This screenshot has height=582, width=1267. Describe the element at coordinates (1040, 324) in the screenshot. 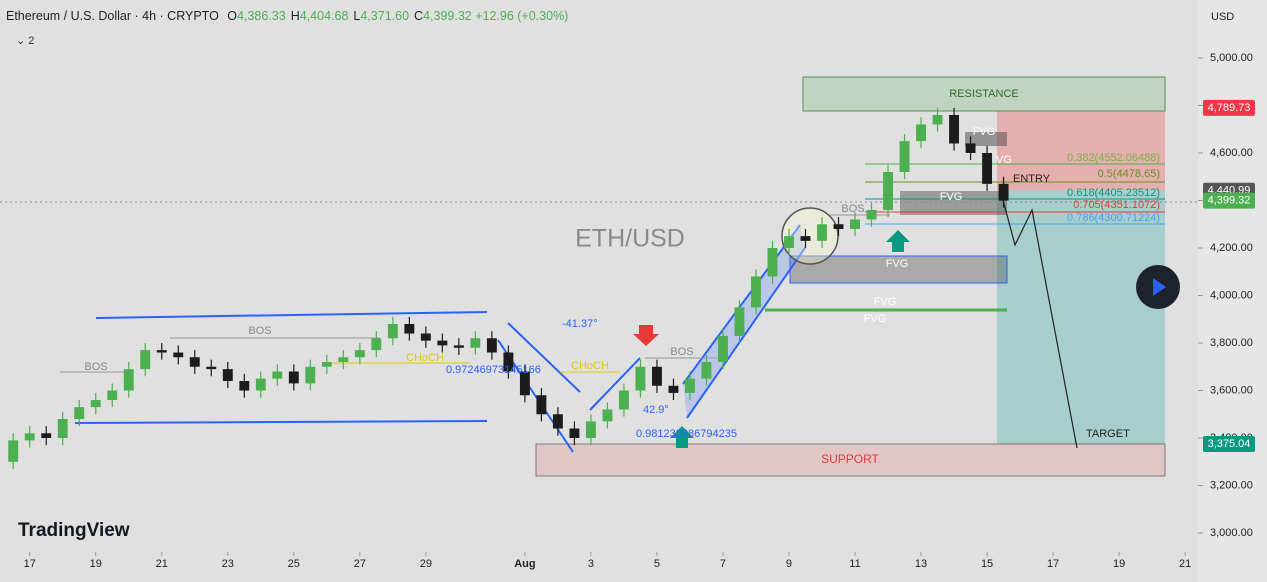

I see `projection-path` at that location.